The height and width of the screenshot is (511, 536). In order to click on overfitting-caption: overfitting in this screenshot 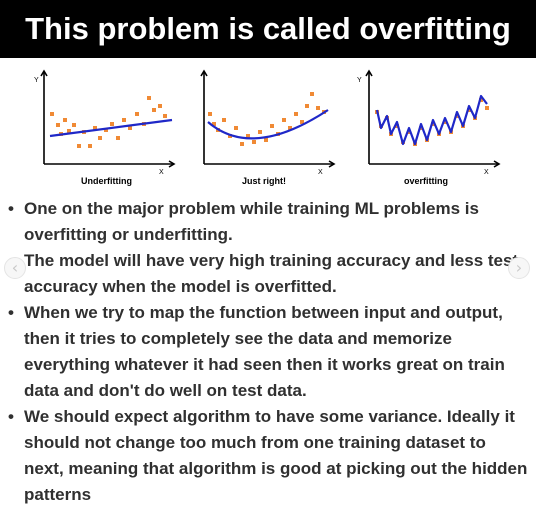, I will do `click(426, 181)`.